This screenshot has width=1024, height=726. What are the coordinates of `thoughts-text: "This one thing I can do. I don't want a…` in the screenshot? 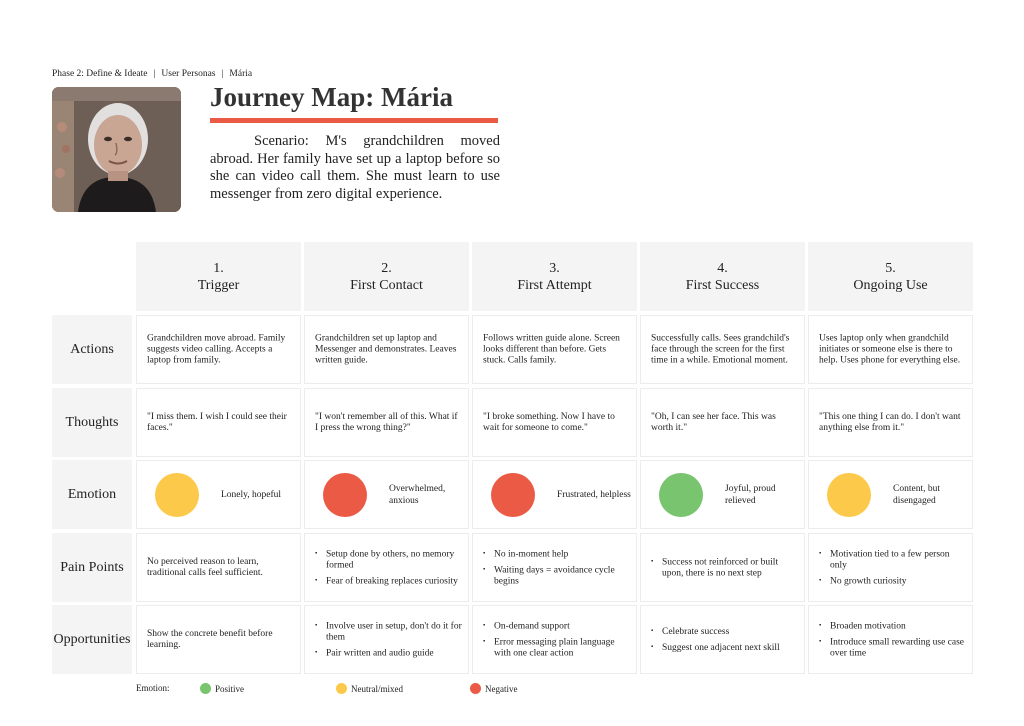 It's located at (890, 422).